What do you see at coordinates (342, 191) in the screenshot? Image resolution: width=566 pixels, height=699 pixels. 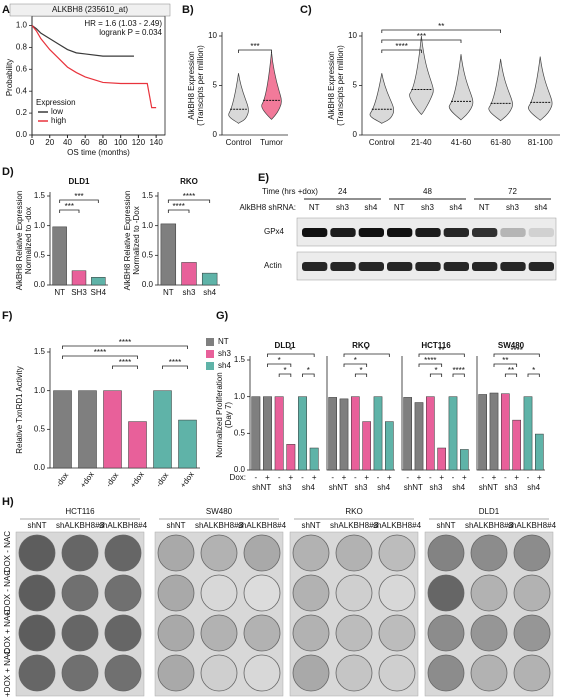 I see `blot-time: 24` at bounding box center [342, 191].